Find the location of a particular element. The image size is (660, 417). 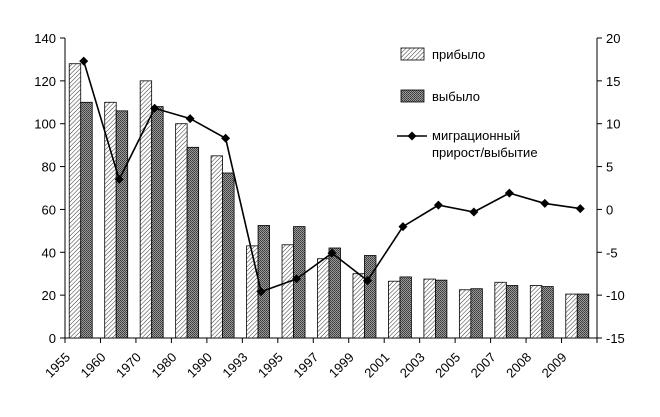

legend: прибыло выбыло миграционный прирост/выбытие is located at coordinates (467, 103).